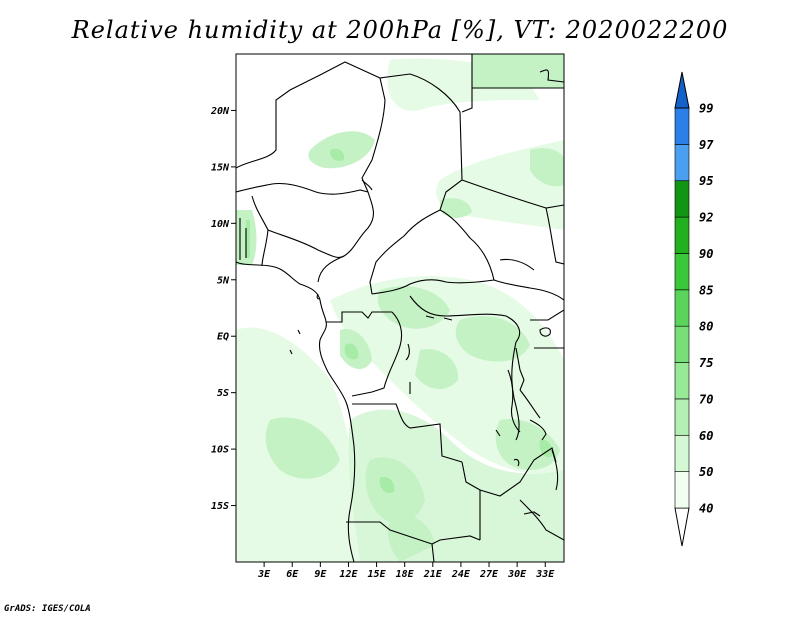 The image size is (800, 618). What do you see at coordinates (706, 399) in the screenshot?
I see `colorbar-level-label: 70` at bounding box center [706, 399].